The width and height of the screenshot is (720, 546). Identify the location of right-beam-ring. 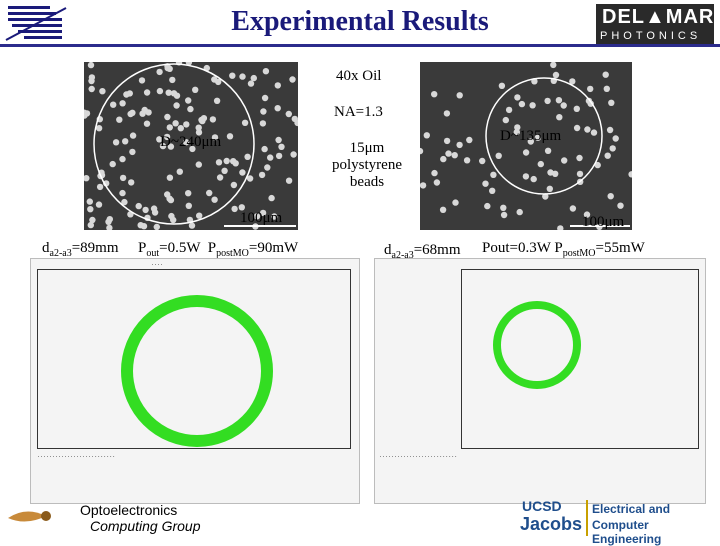
(537, 345).